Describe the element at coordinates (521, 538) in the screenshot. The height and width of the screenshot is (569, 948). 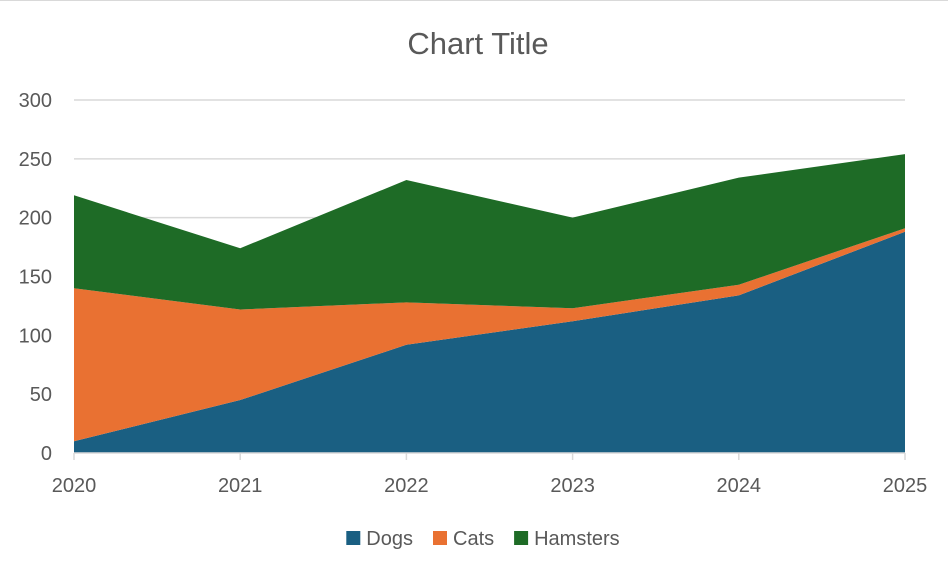
I see `legend-swatch-hamsters` at that location.